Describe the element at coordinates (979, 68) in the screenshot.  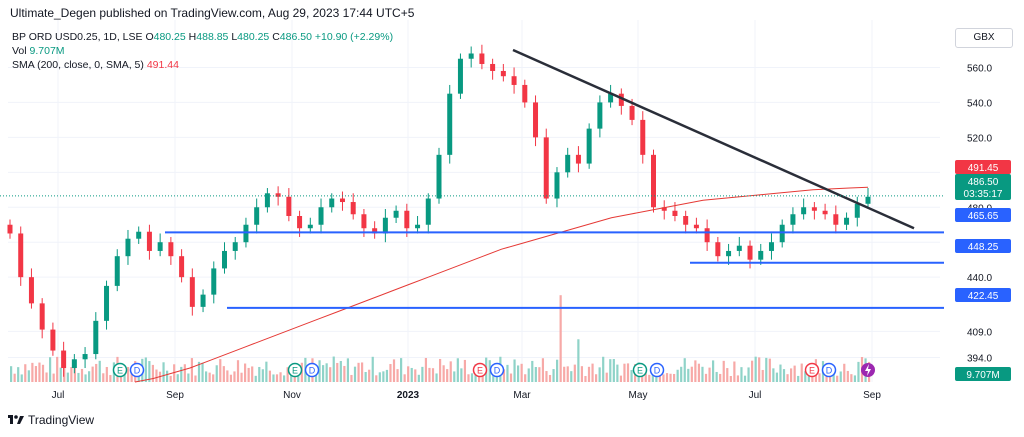
I see `y-tick-label: 560.0` at that location.